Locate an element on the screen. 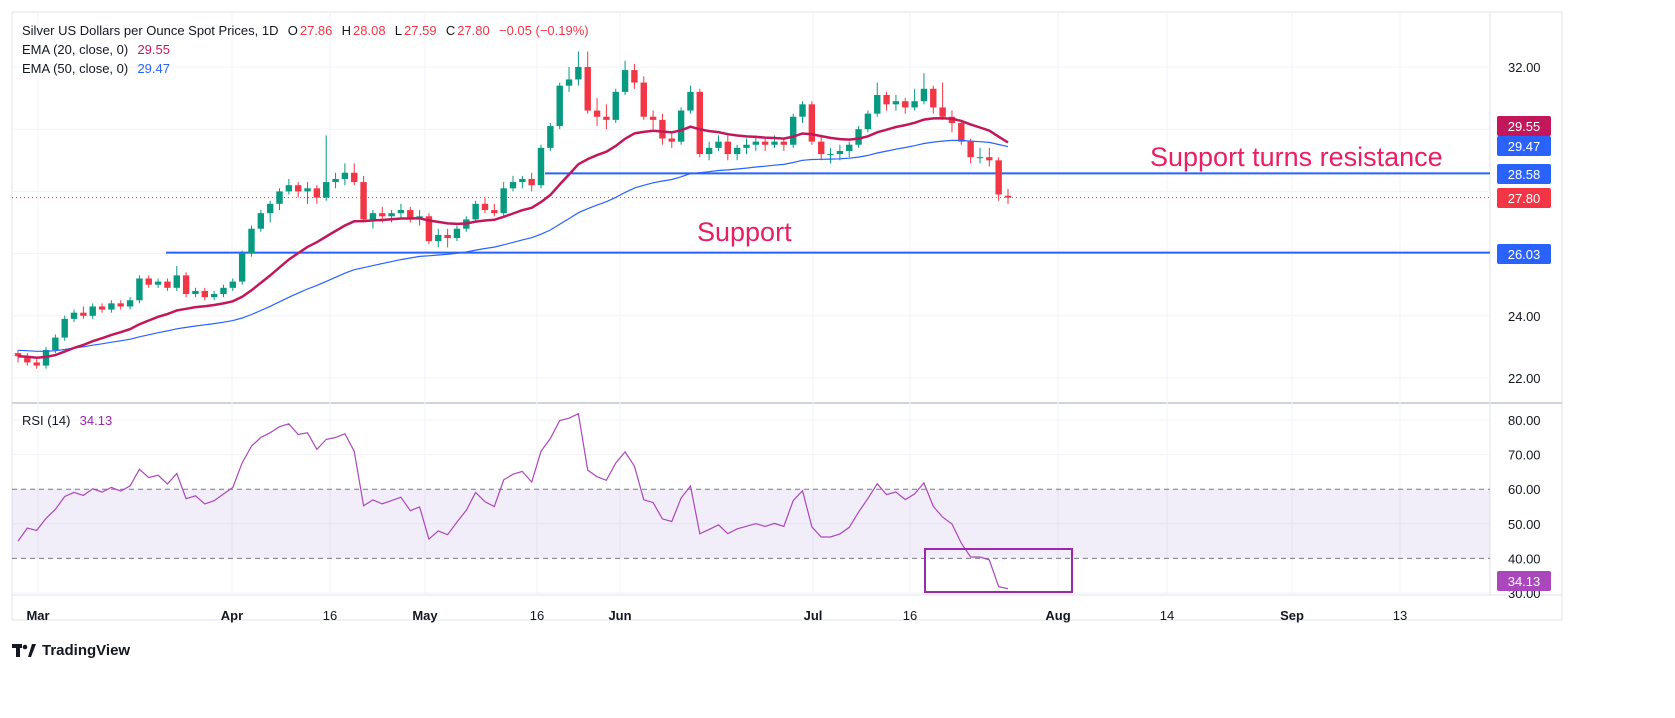 This screenshot has width=1675, height=718. open-value: 27.86 is located at coordinates (316, 30).